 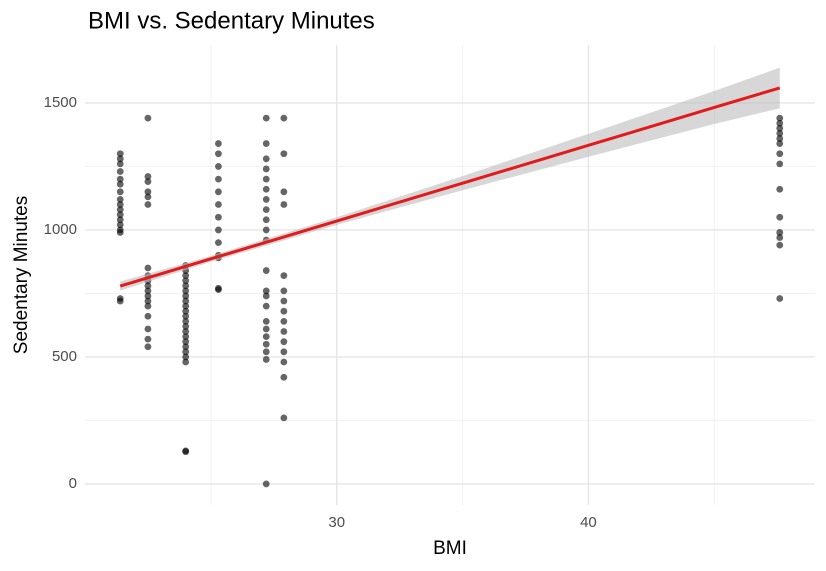 What do you see at coordinates (64, 356) in the screenshot?
I see `y-tick-label: 500` at bounding box center [64, 356].